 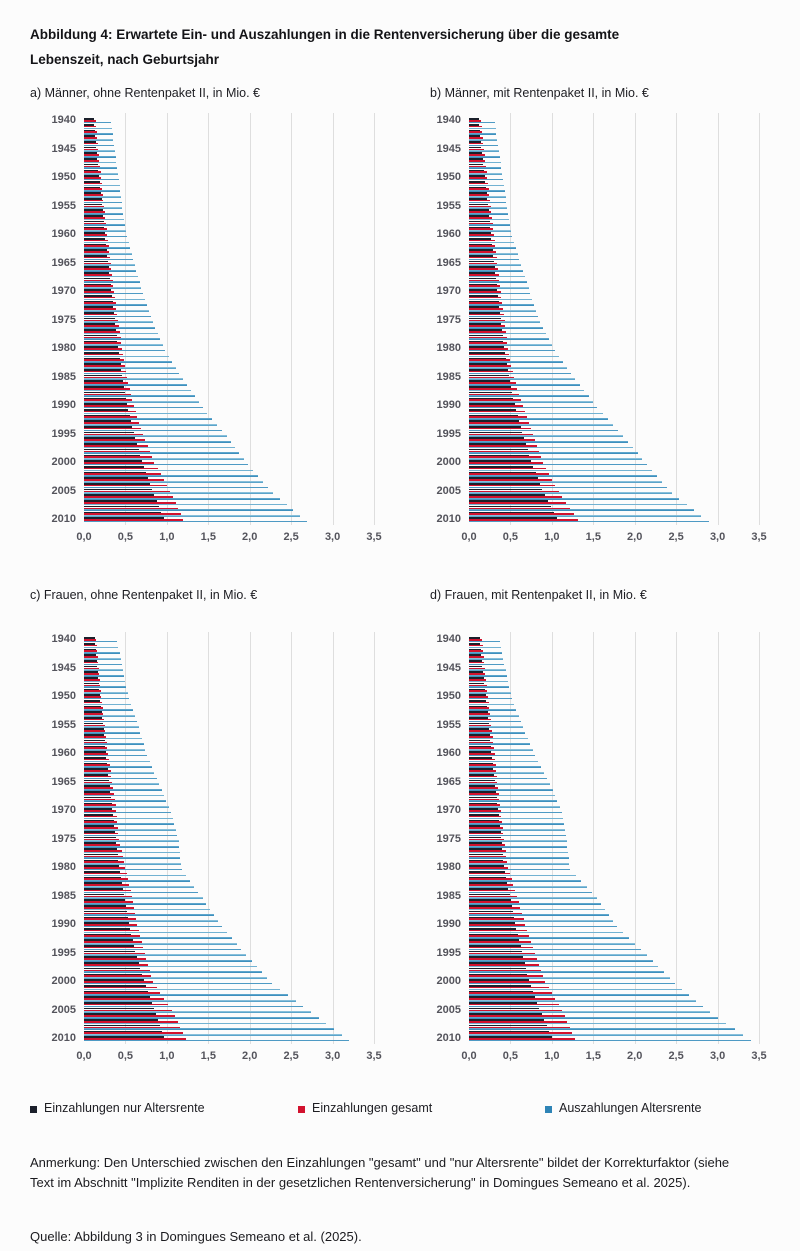 What do you see at coordinates (552, 1056) in the screenshot?
I see `x-tick-label: 1,0` at bounding box center [552, 1056].